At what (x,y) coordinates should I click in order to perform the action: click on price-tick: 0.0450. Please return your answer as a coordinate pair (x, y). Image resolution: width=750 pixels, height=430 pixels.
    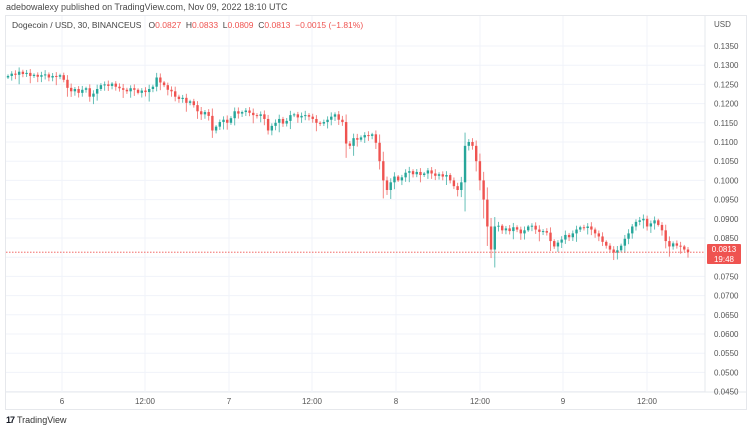
    Looking at the image, I should click on (726, 392).